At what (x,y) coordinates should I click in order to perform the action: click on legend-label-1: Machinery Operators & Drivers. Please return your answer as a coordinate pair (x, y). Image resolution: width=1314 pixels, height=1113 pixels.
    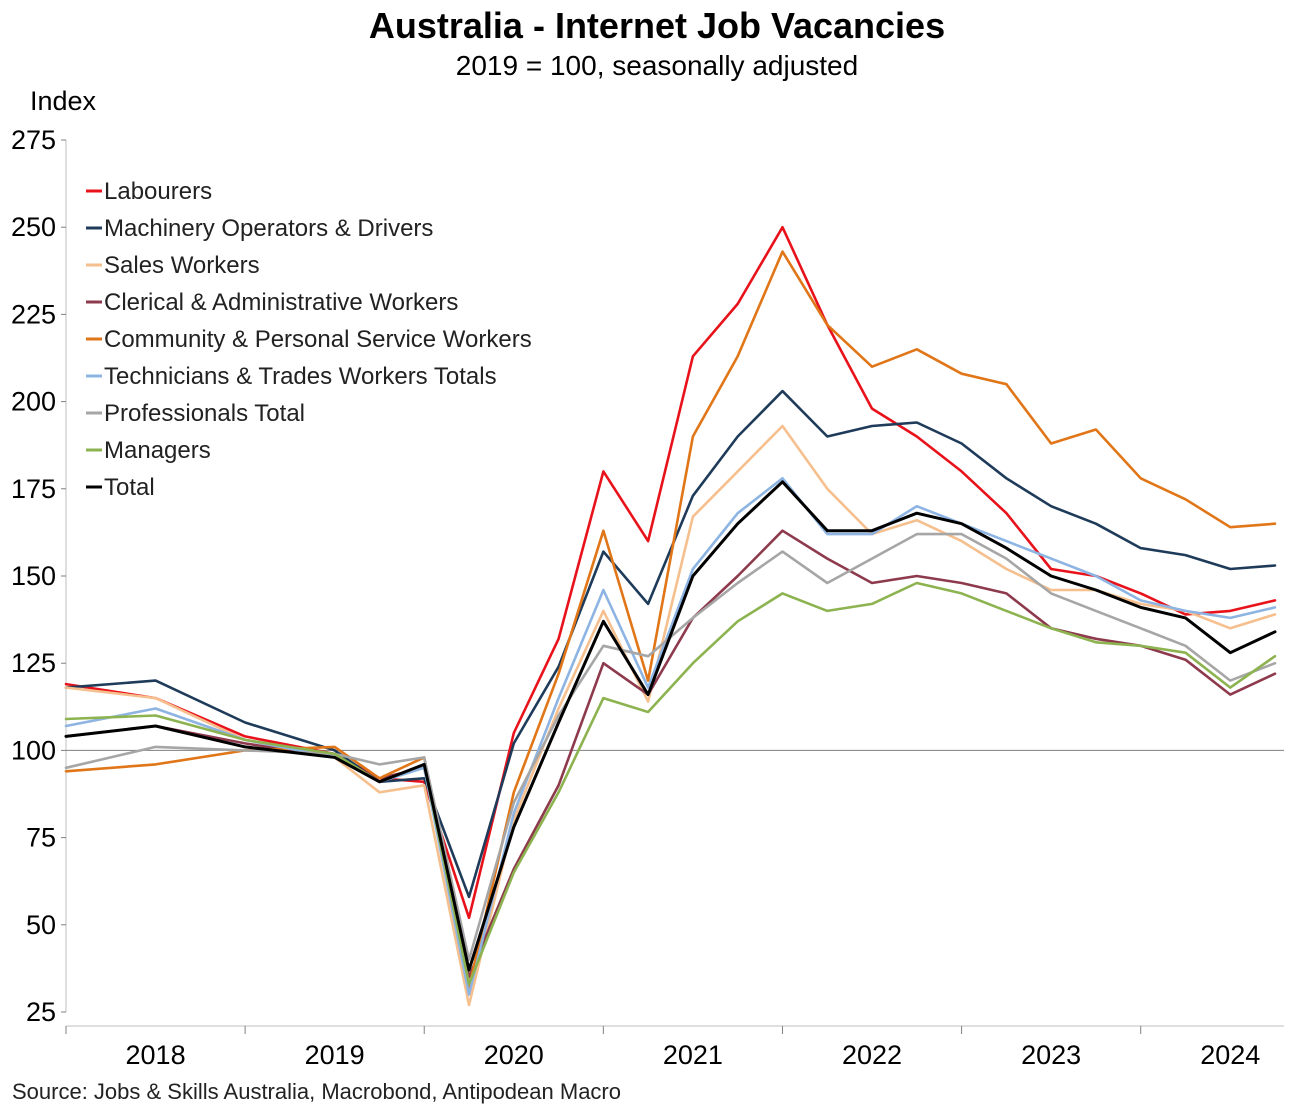
    Looking at the image, I should click on (268, 228).